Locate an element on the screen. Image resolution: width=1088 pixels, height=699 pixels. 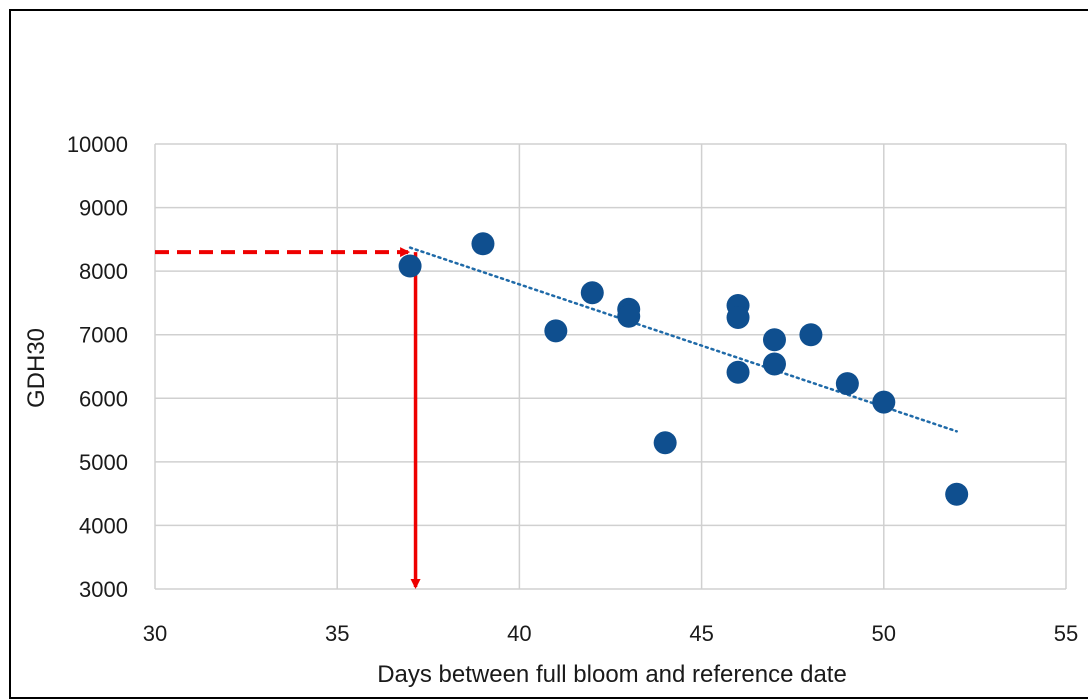
y-tick-label: 9000 is located at coordinates (103, 208).